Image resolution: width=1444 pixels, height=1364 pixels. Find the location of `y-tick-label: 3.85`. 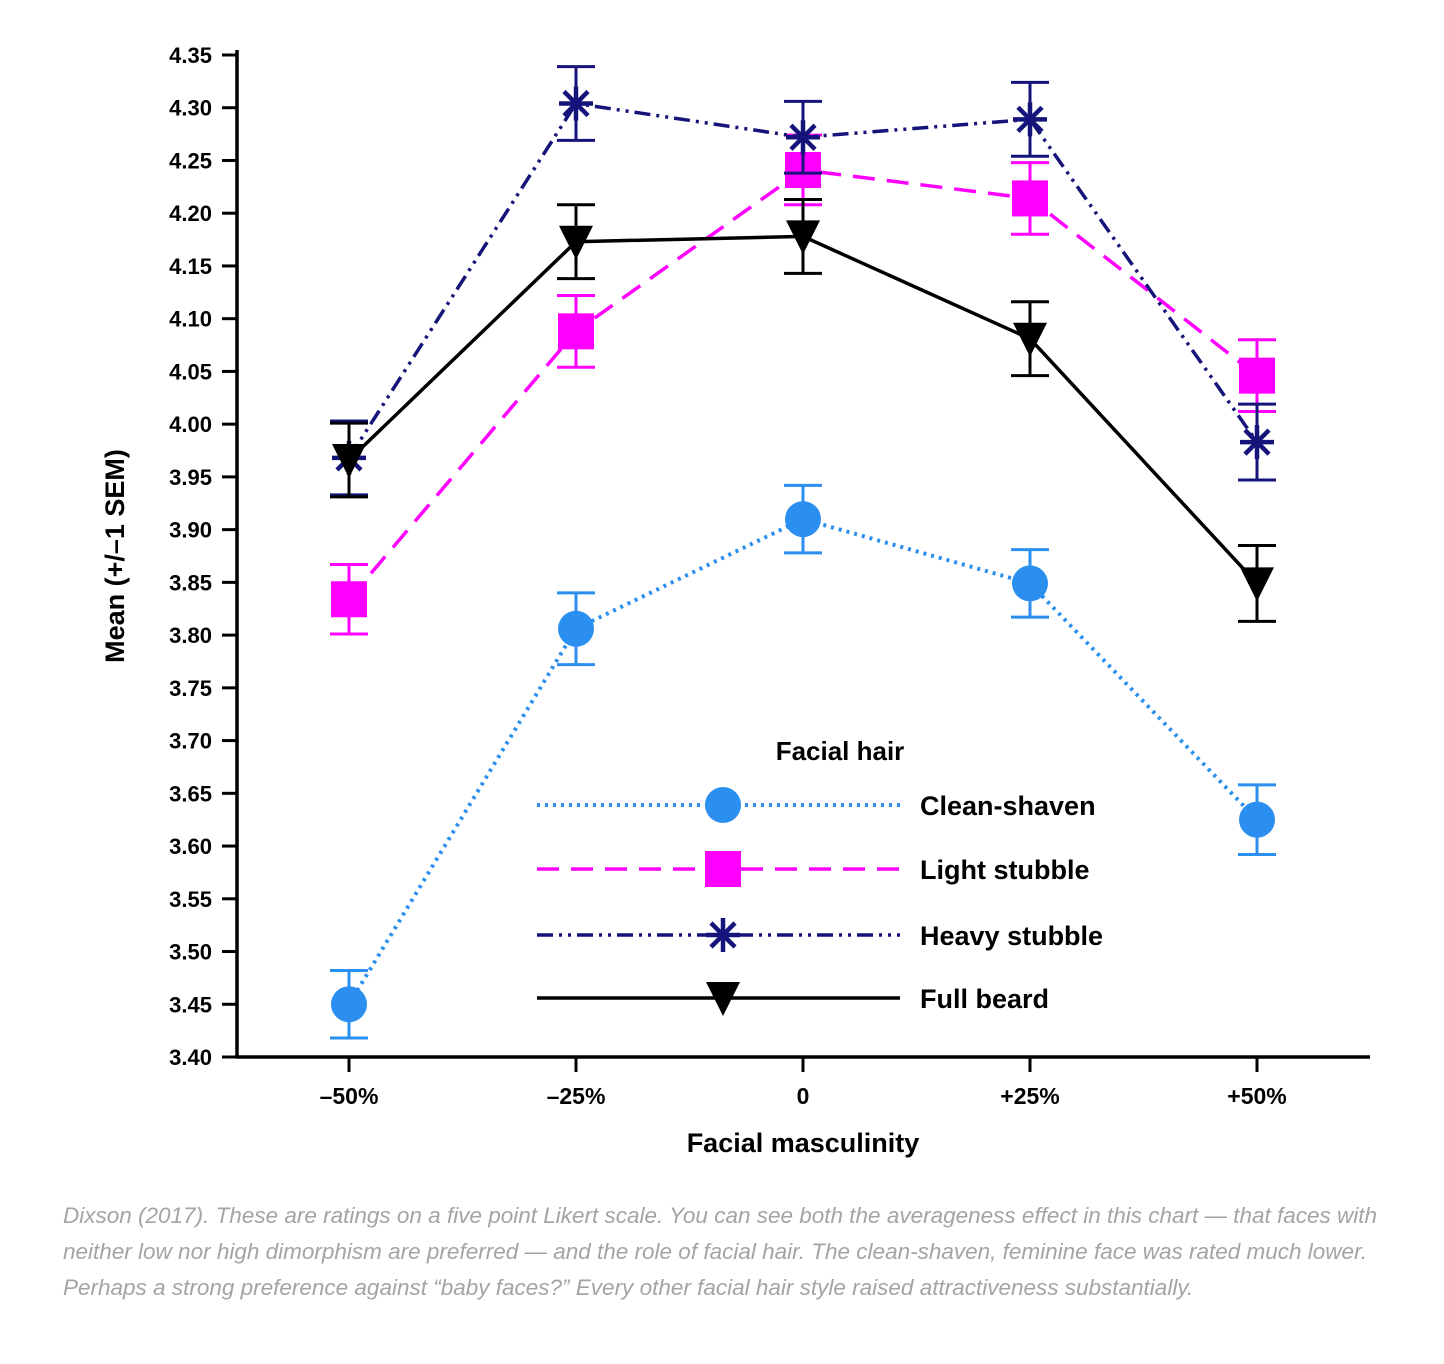

y-tick-label: 3.85 is located at coordinates (190, 582).